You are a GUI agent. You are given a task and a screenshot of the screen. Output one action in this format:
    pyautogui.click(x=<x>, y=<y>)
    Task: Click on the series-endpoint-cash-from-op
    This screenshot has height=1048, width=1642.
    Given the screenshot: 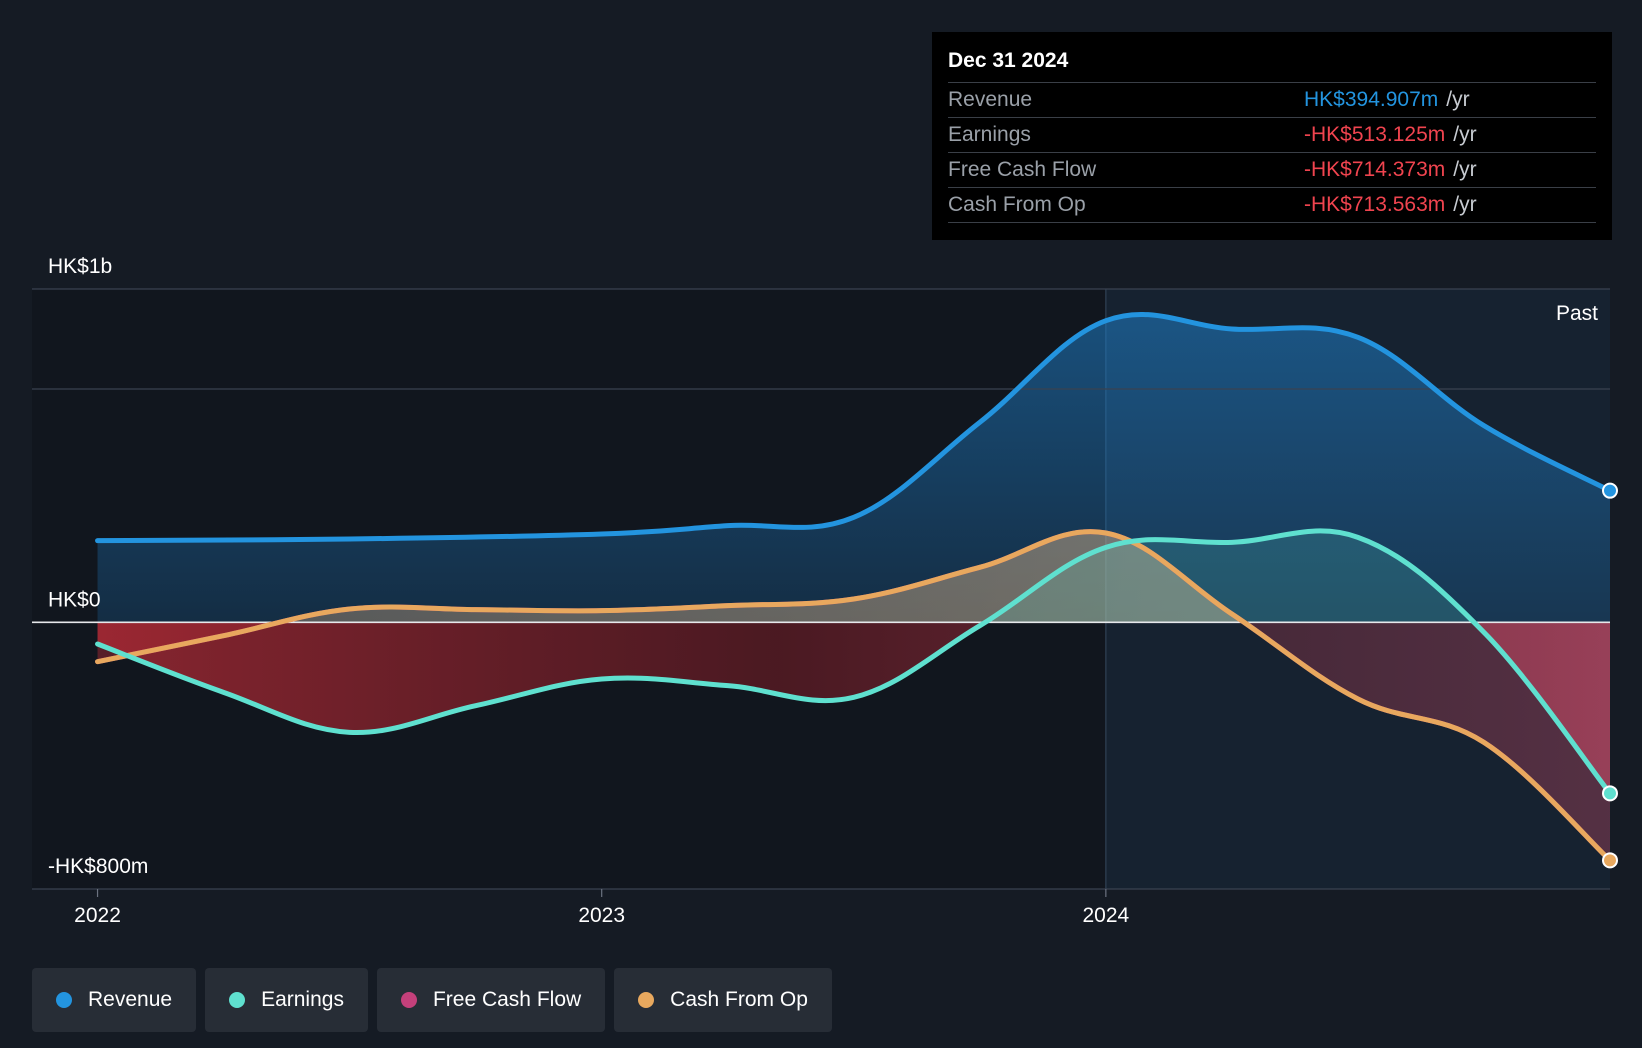 What is the action you would take?
    pyautogui.click(x=1610, y=860)
    